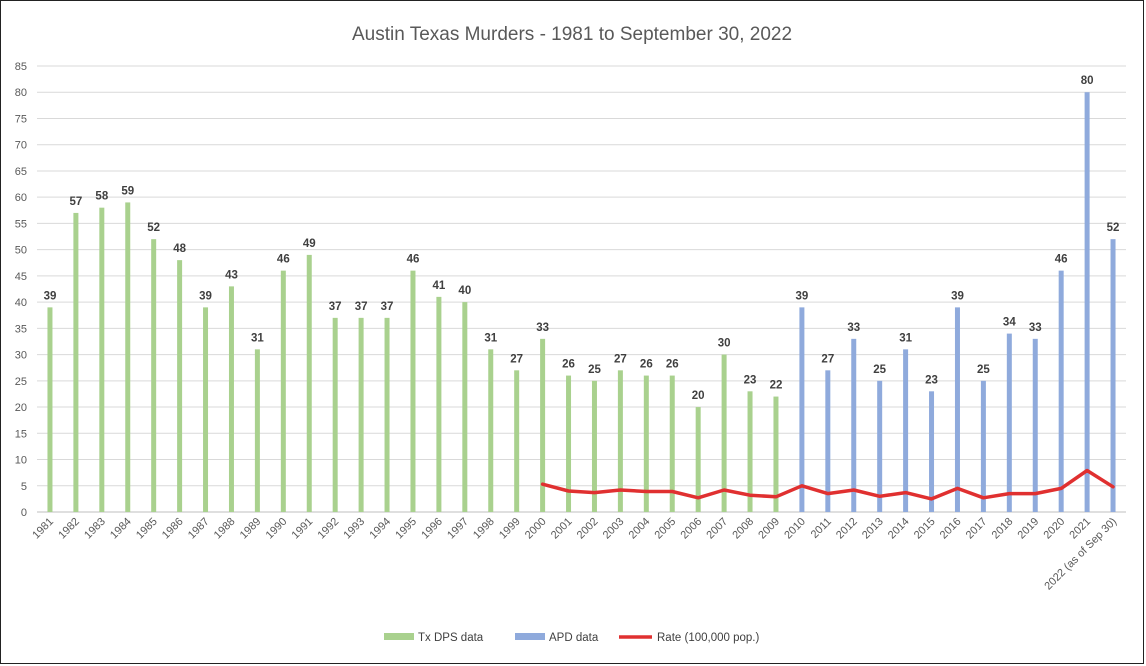 This screenshot has width=1146, height=666. I want to click on data-label: 30, so click(724, 344).